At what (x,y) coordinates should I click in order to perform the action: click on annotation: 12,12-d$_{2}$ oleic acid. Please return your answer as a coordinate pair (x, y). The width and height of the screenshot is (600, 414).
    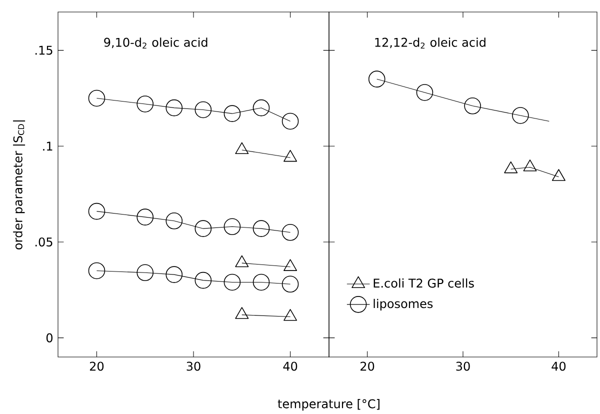
    Looking at the image, I should click on (430, 43).